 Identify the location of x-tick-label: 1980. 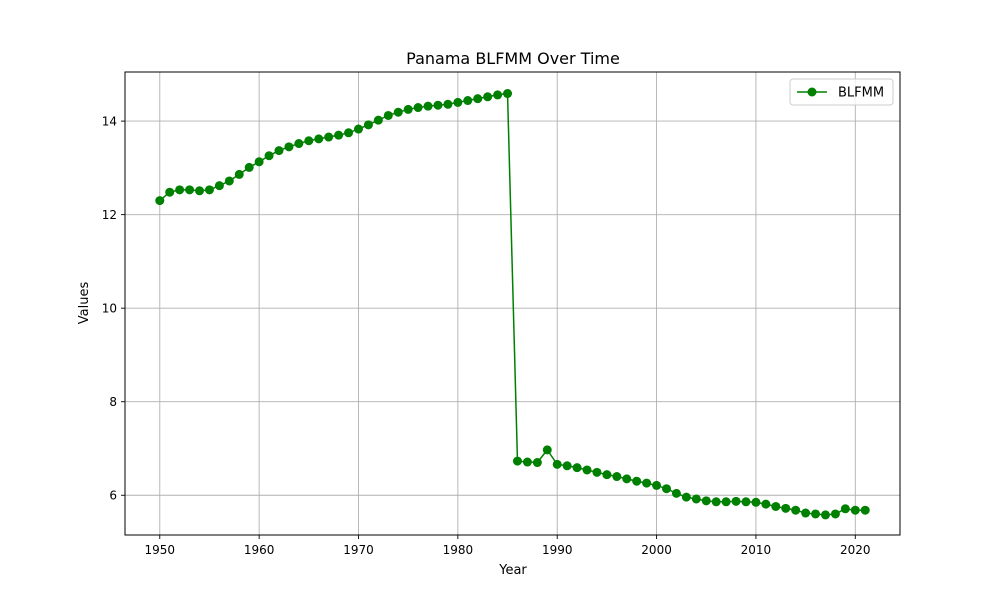
(458, 550).